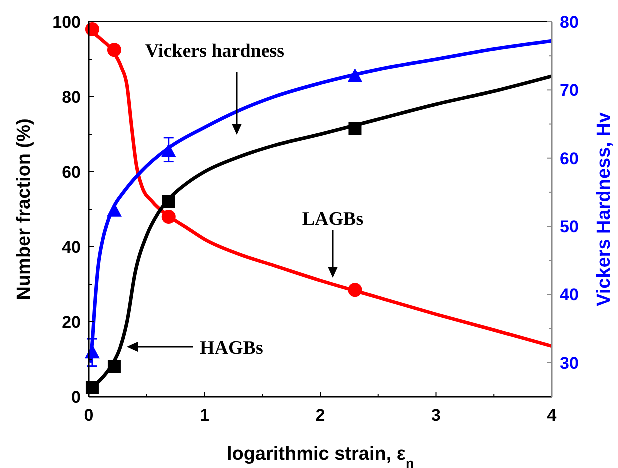 This screenshot has height=468, width=618. What do you see at coordinates (232, 348) in the screenshot?
I see `annotation: HAGBs` at bounding box center [232, 348].